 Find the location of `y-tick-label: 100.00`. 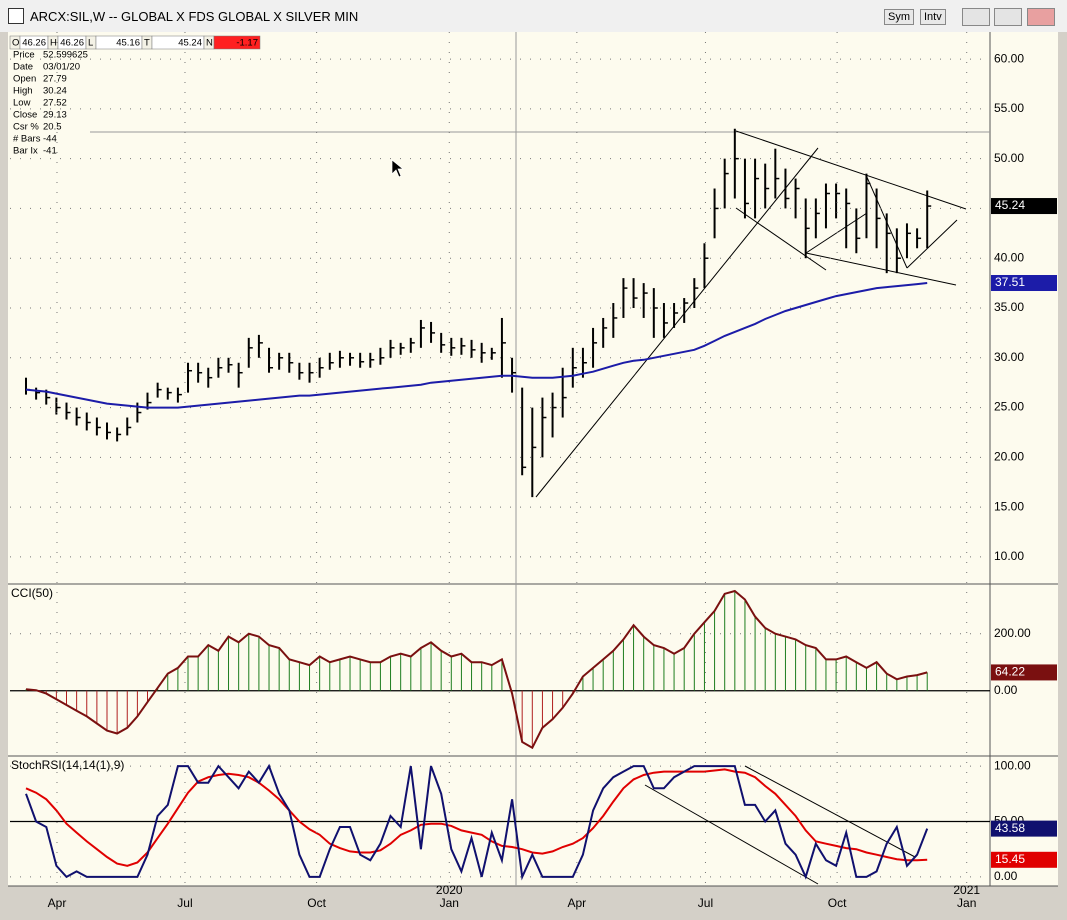

y-tick-label: 100.00 is located at coordinates (1012, 765).